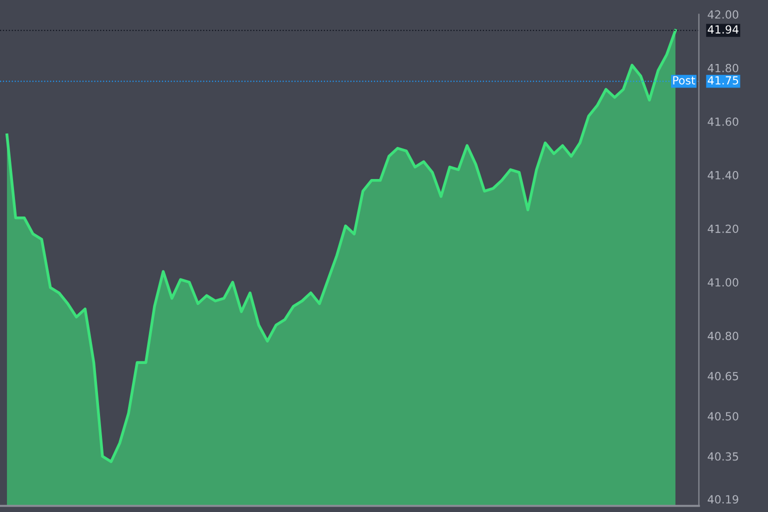 This screenshot has height=512, width=768. I want to click on y-tick-label: 41.00, so click(723, 282).